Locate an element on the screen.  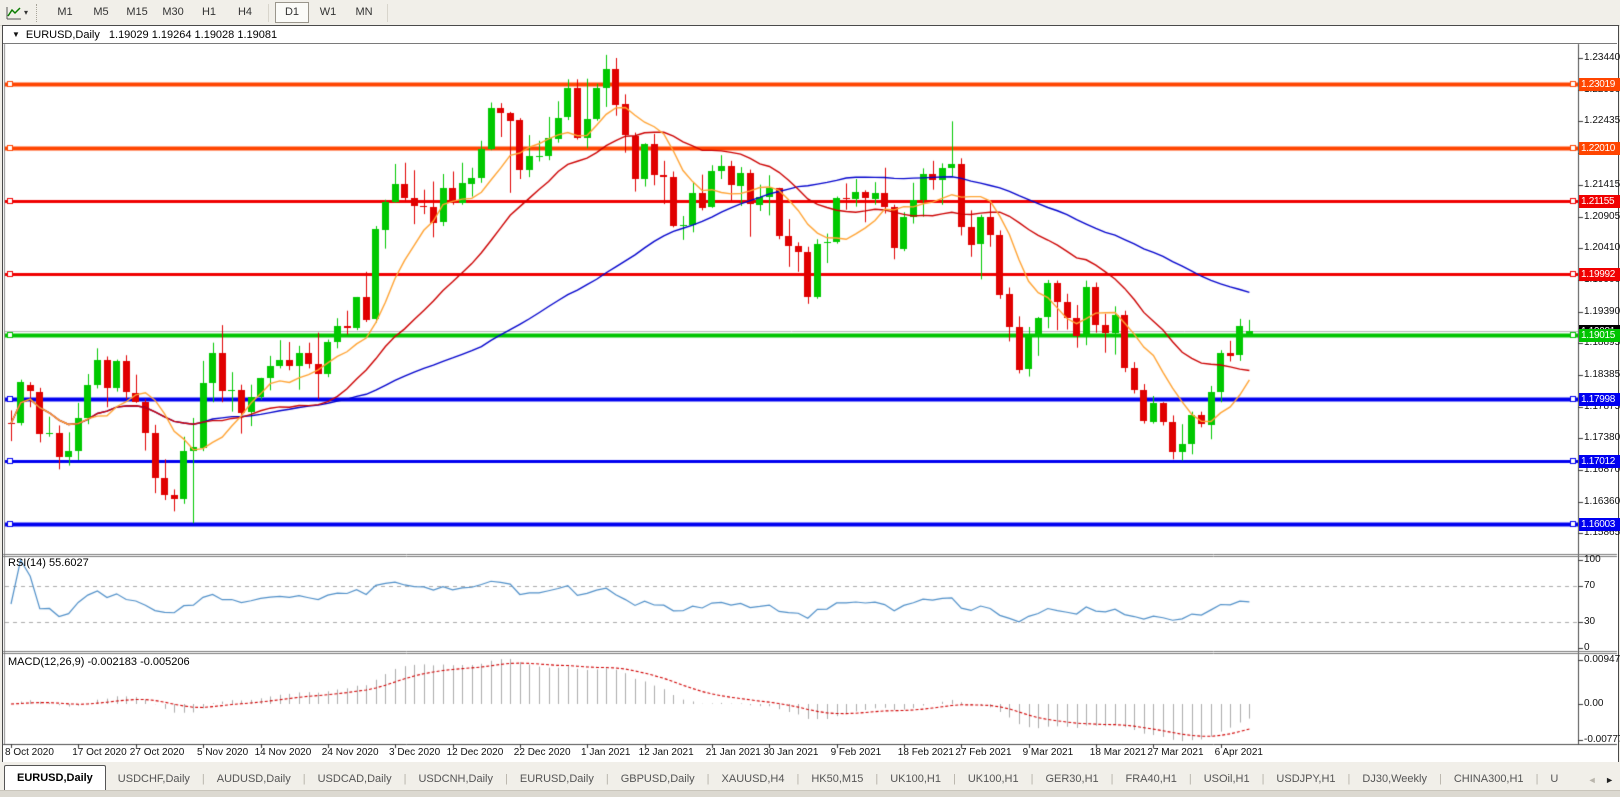
hline-price-tag: 1.23019 is located at coordinates (1599, 85).